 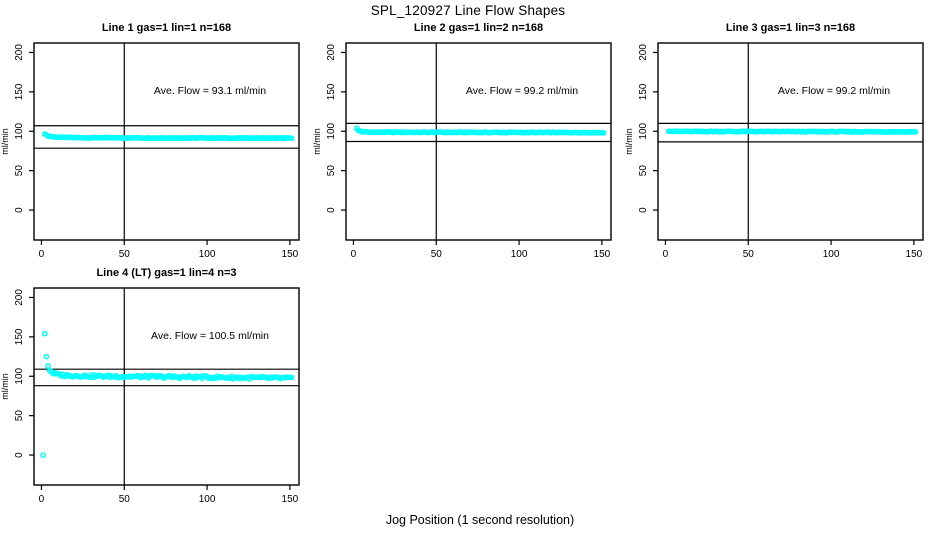 I want to click on subplot-title: Line 2 gas=1 lin=2 n=168, so click(x=478, y=28).